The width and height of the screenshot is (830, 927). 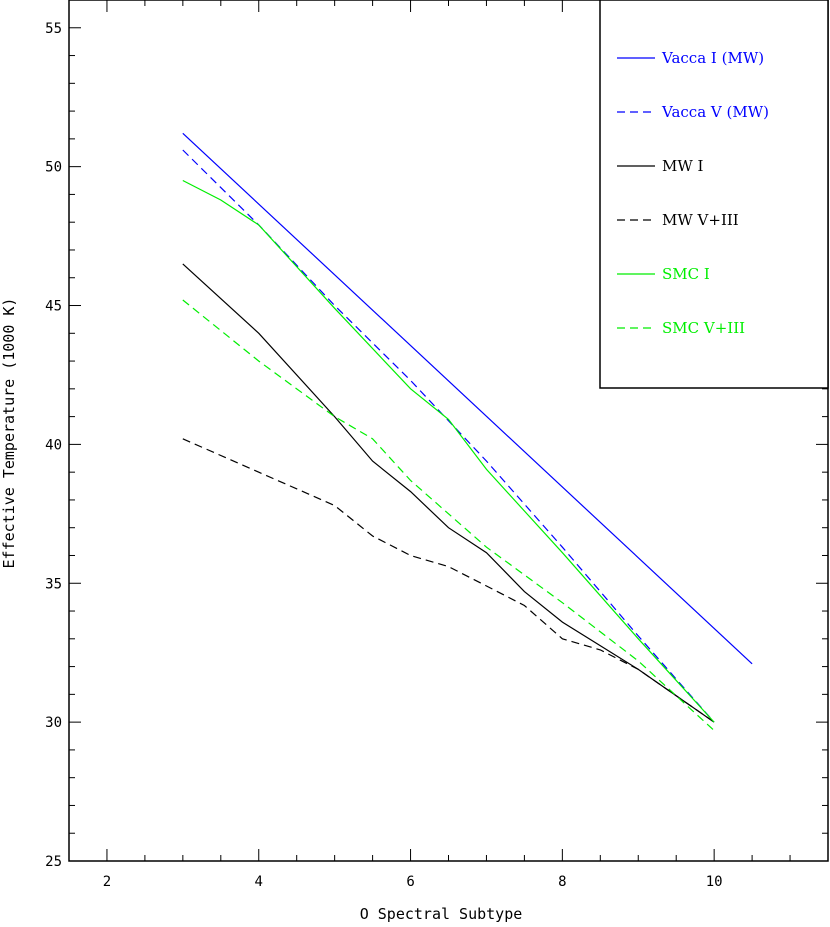 What do you see at coordinates (562, 882) in the screenshot?
I see `x-tick-label: 8` at bounding box center [562, 882].